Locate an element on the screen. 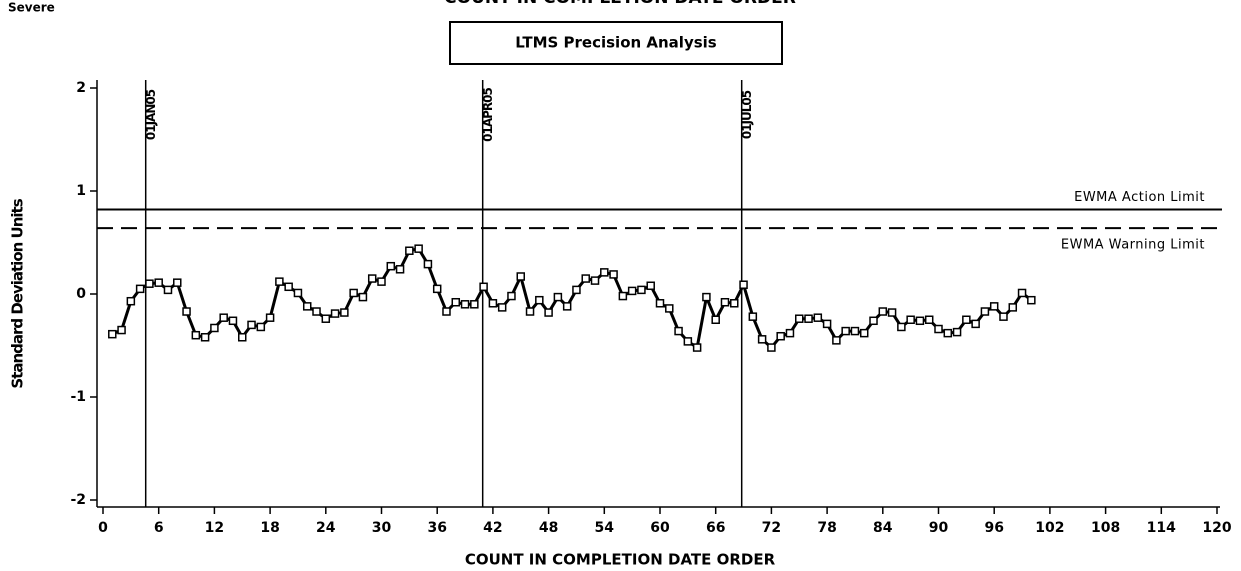  x-tick-label: 114 is located at coordinates (1161, 528).